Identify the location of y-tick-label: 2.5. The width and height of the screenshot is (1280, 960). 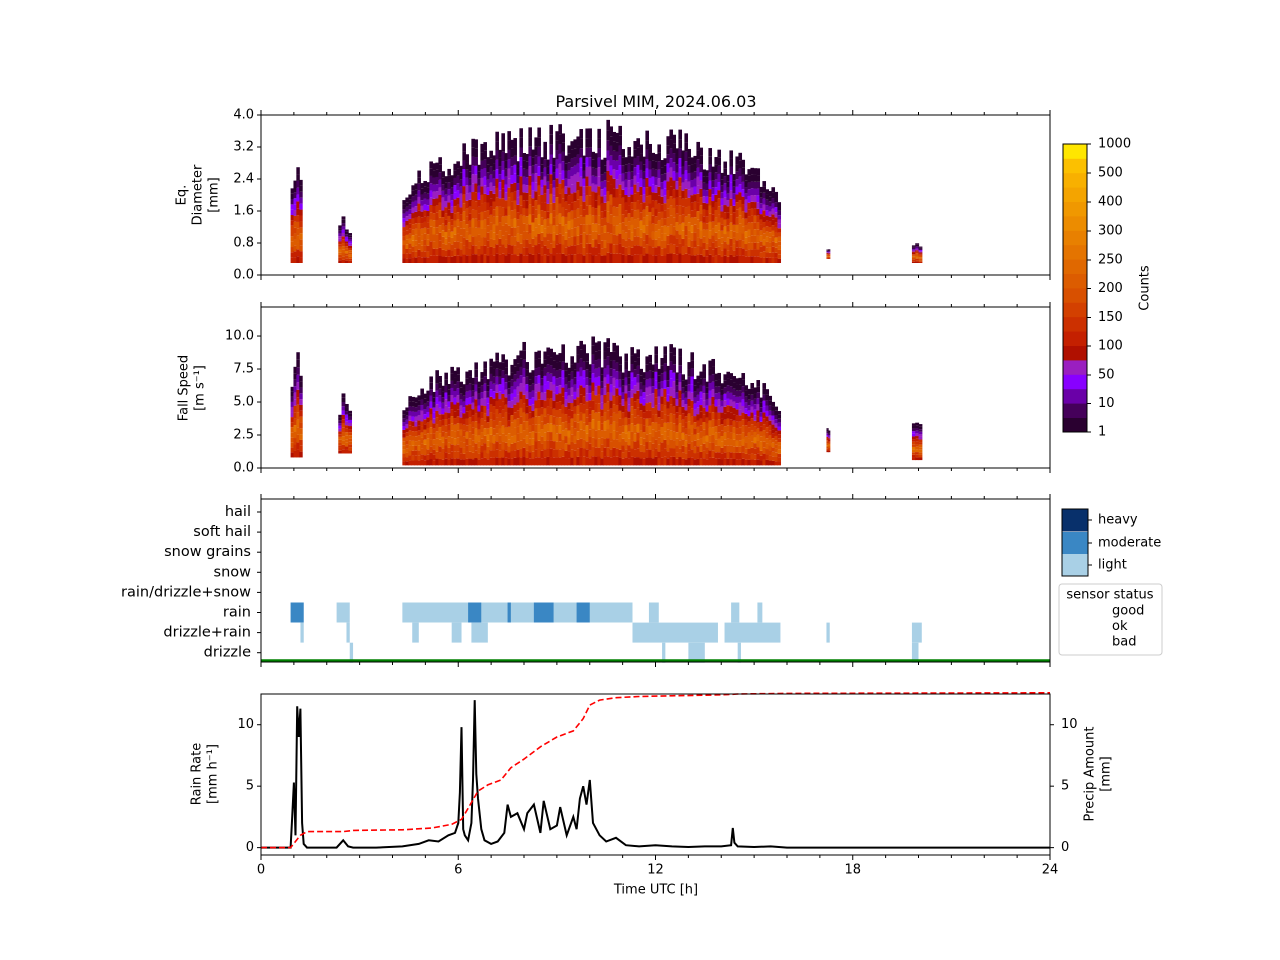
(243, 435).